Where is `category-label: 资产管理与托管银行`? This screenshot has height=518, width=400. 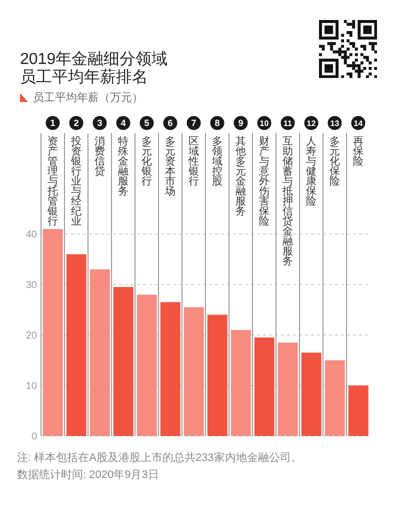
category-label: 资产管理与托管银行 is located at coordinates (52, 181).